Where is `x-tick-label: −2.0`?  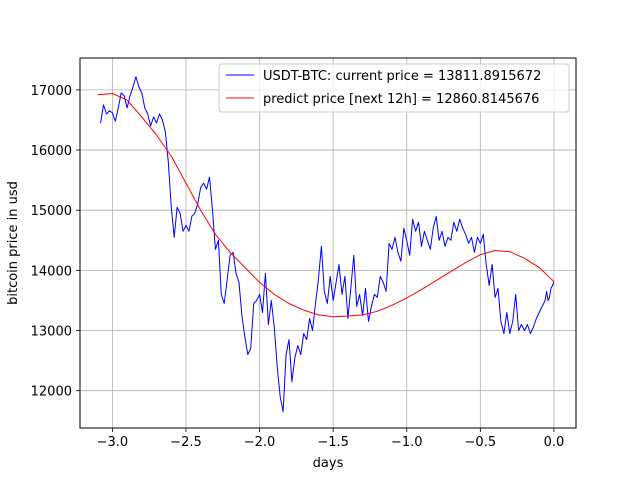
x-tick-label: −2.0 is located at coordinates (260, 442).